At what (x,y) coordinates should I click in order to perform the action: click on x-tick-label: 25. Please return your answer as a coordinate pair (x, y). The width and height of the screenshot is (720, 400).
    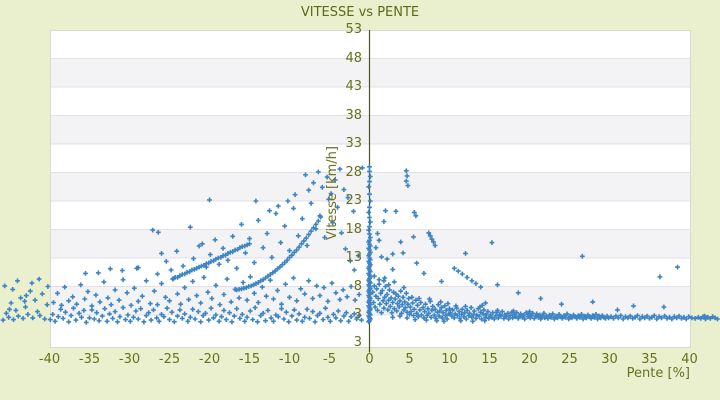
    Looking at the image, I should click on (569, 359).